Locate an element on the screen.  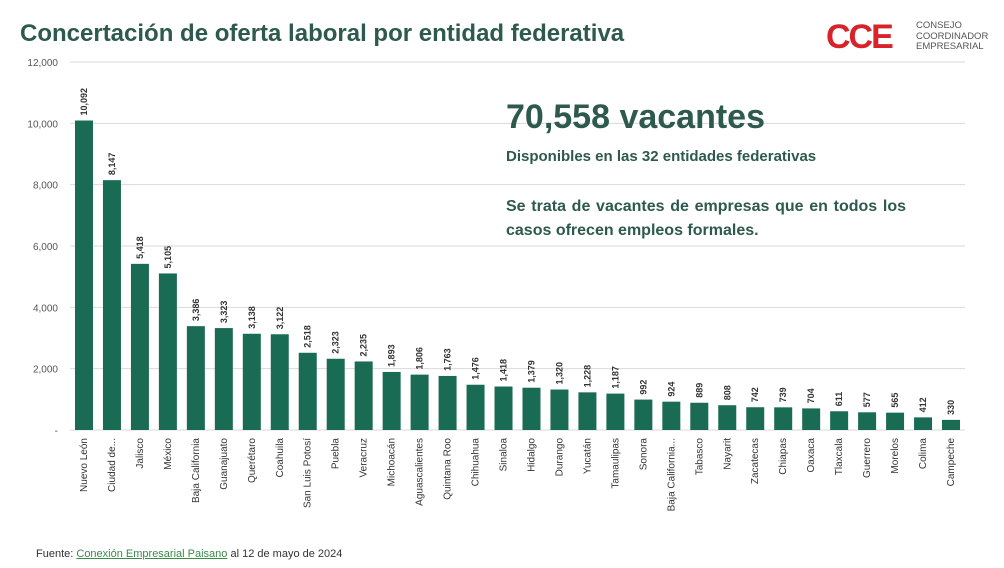
value-label: 808 is located at coordinates (727, 392).